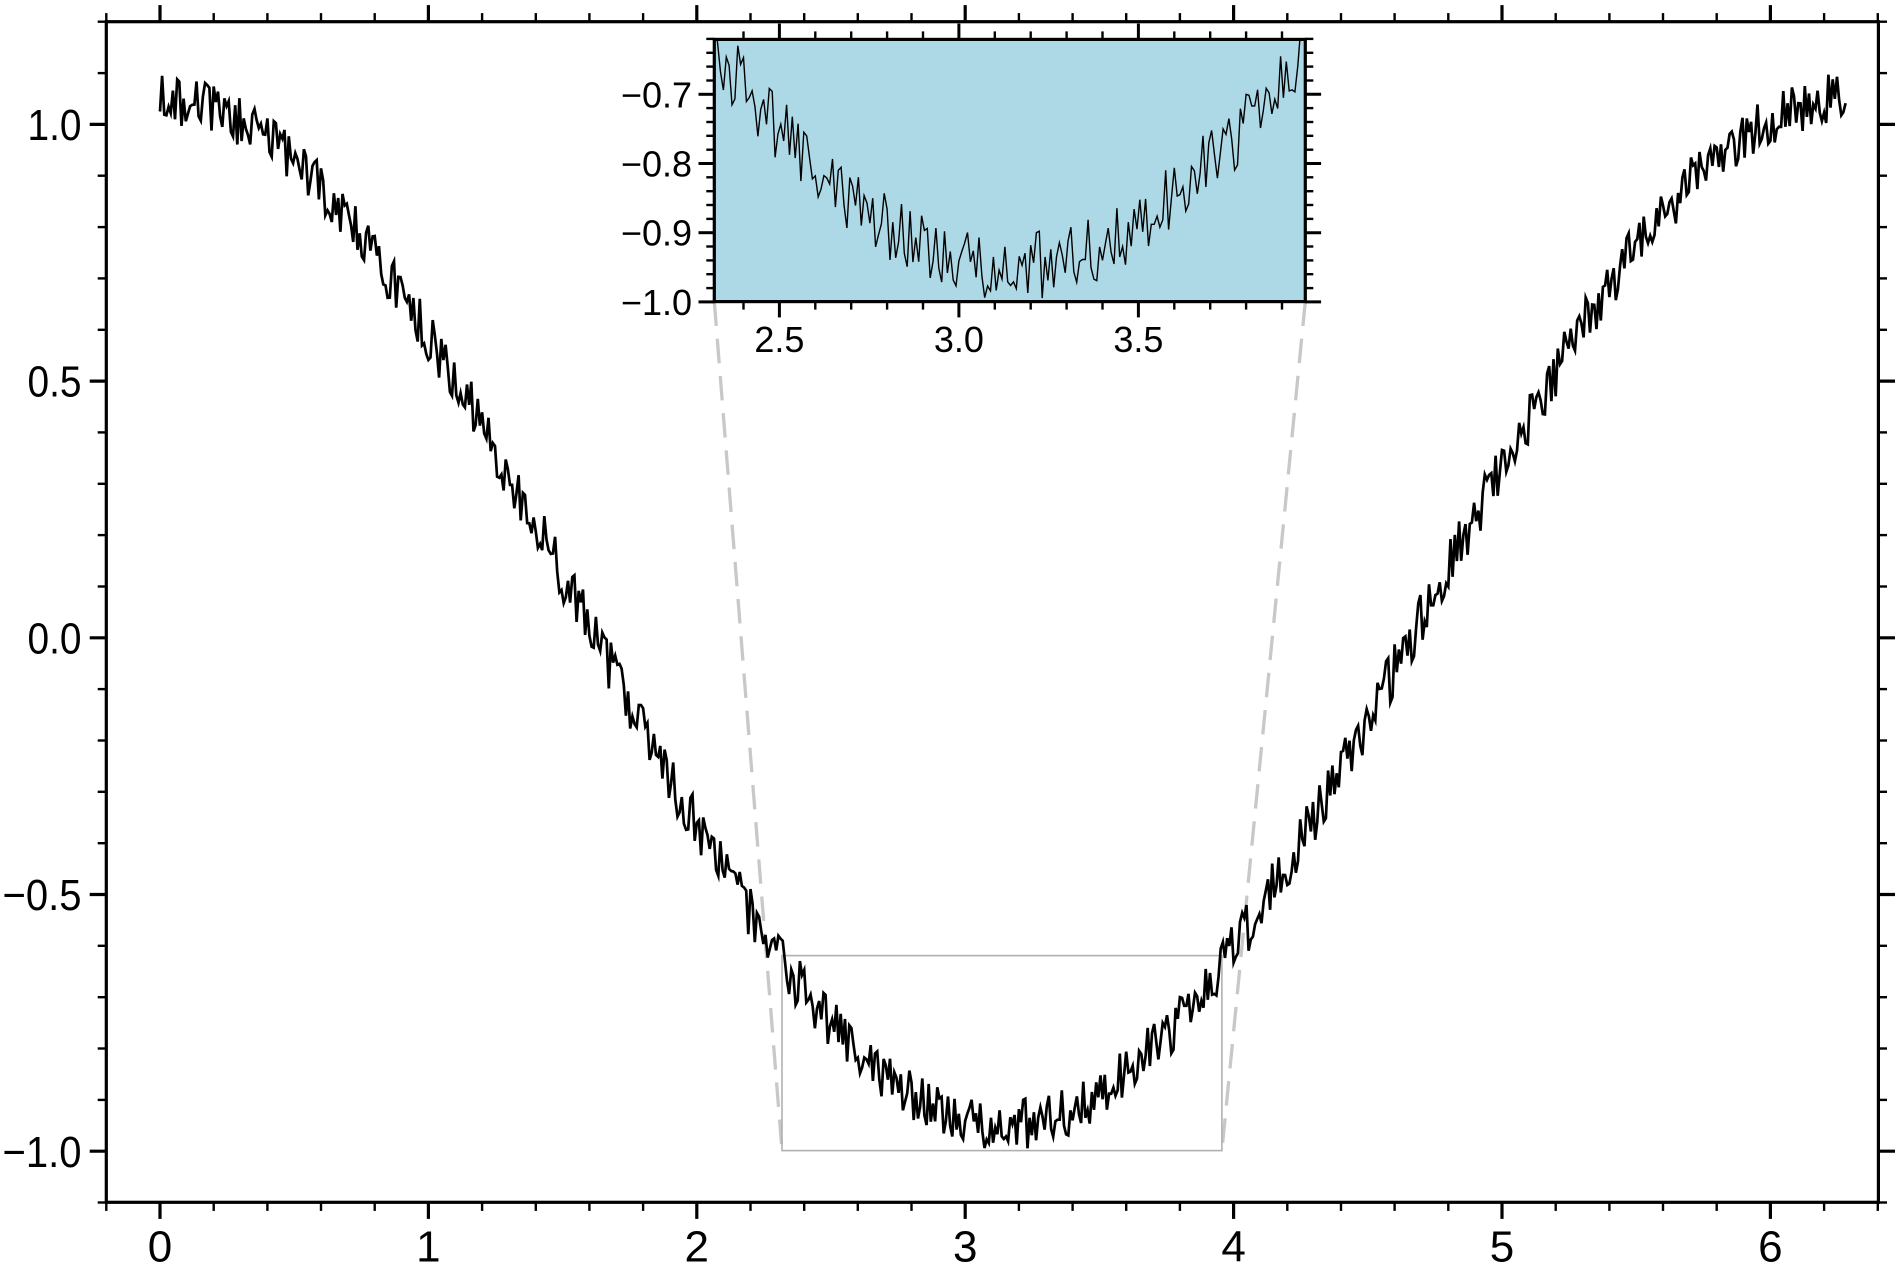 The width and height of the screenshot is (1900, 1263). I want to click on svg-text: −0.9, so click(656, 233).